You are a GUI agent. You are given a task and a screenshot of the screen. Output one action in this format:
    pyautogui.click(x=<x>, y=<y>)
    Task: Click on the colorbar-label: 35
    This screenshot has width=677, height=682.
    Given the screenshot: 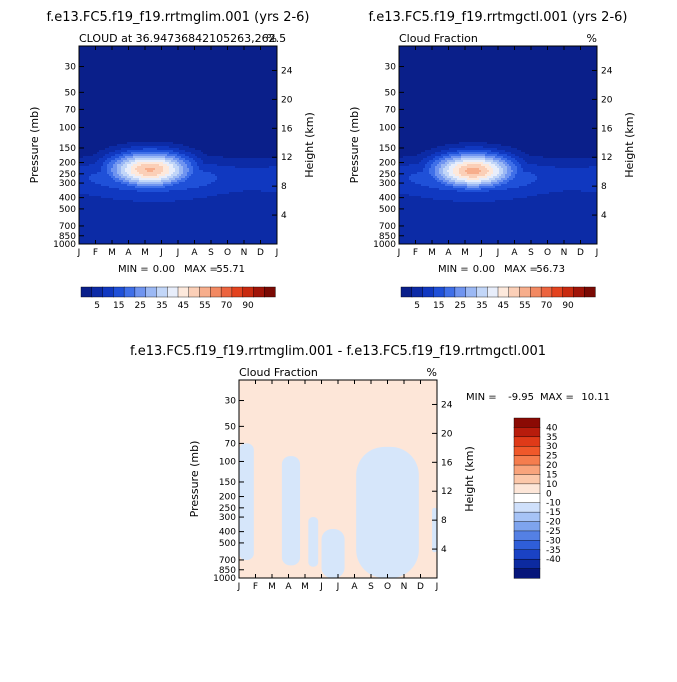 What is the action you would take?
    pyautogui.click(x=551, y=438)
    